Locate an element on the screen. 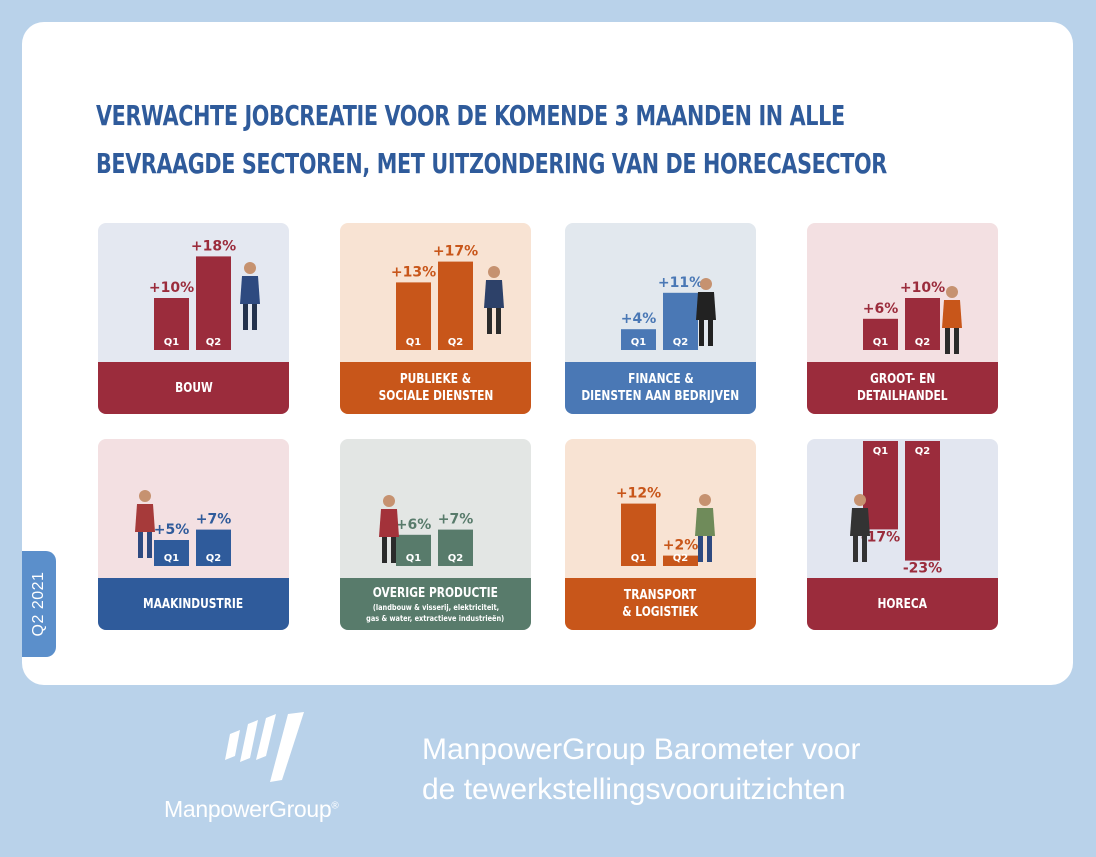 The width and height of the screenshot is (1096, 857). sector-label: Finance & is located at coordinates (660, 379).